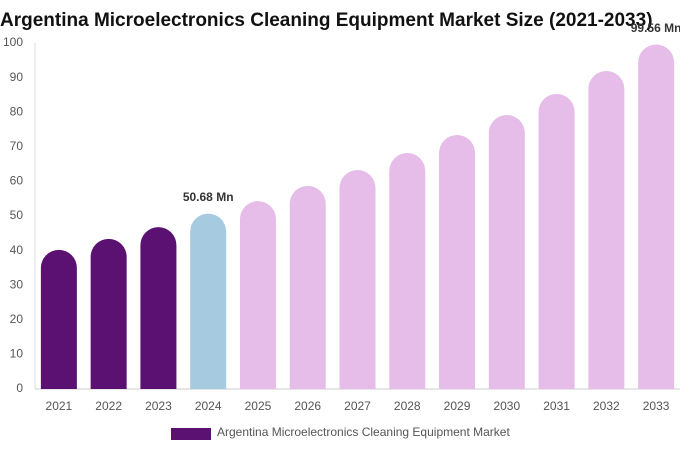 This screenshot has width=680, height=450. Describe the element at coordinates (13, 42) in the screenshot. I see `y-tick-label: 100` at that location.